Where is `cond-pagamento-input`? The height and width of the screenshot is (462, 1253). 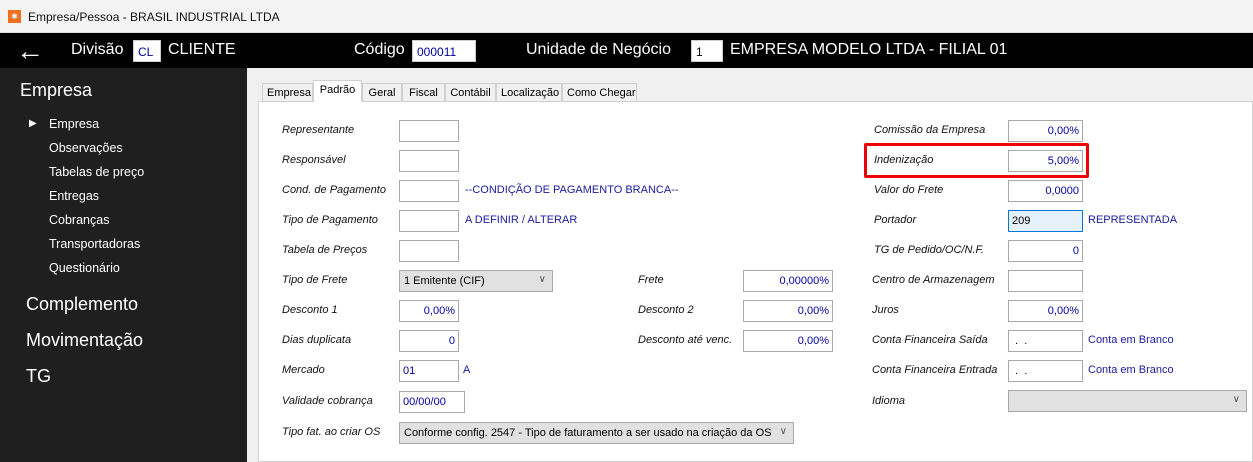 cond-pagamento-input is located at coordinates (429, 191).